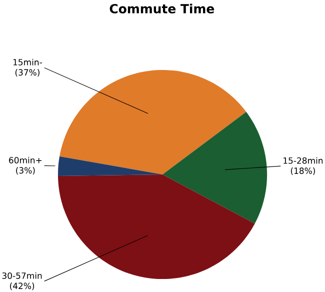  What do you see at coordinates (22, 286) in the screenshot?
I see `data-label: (42%)` at bounding box center [22, 286].